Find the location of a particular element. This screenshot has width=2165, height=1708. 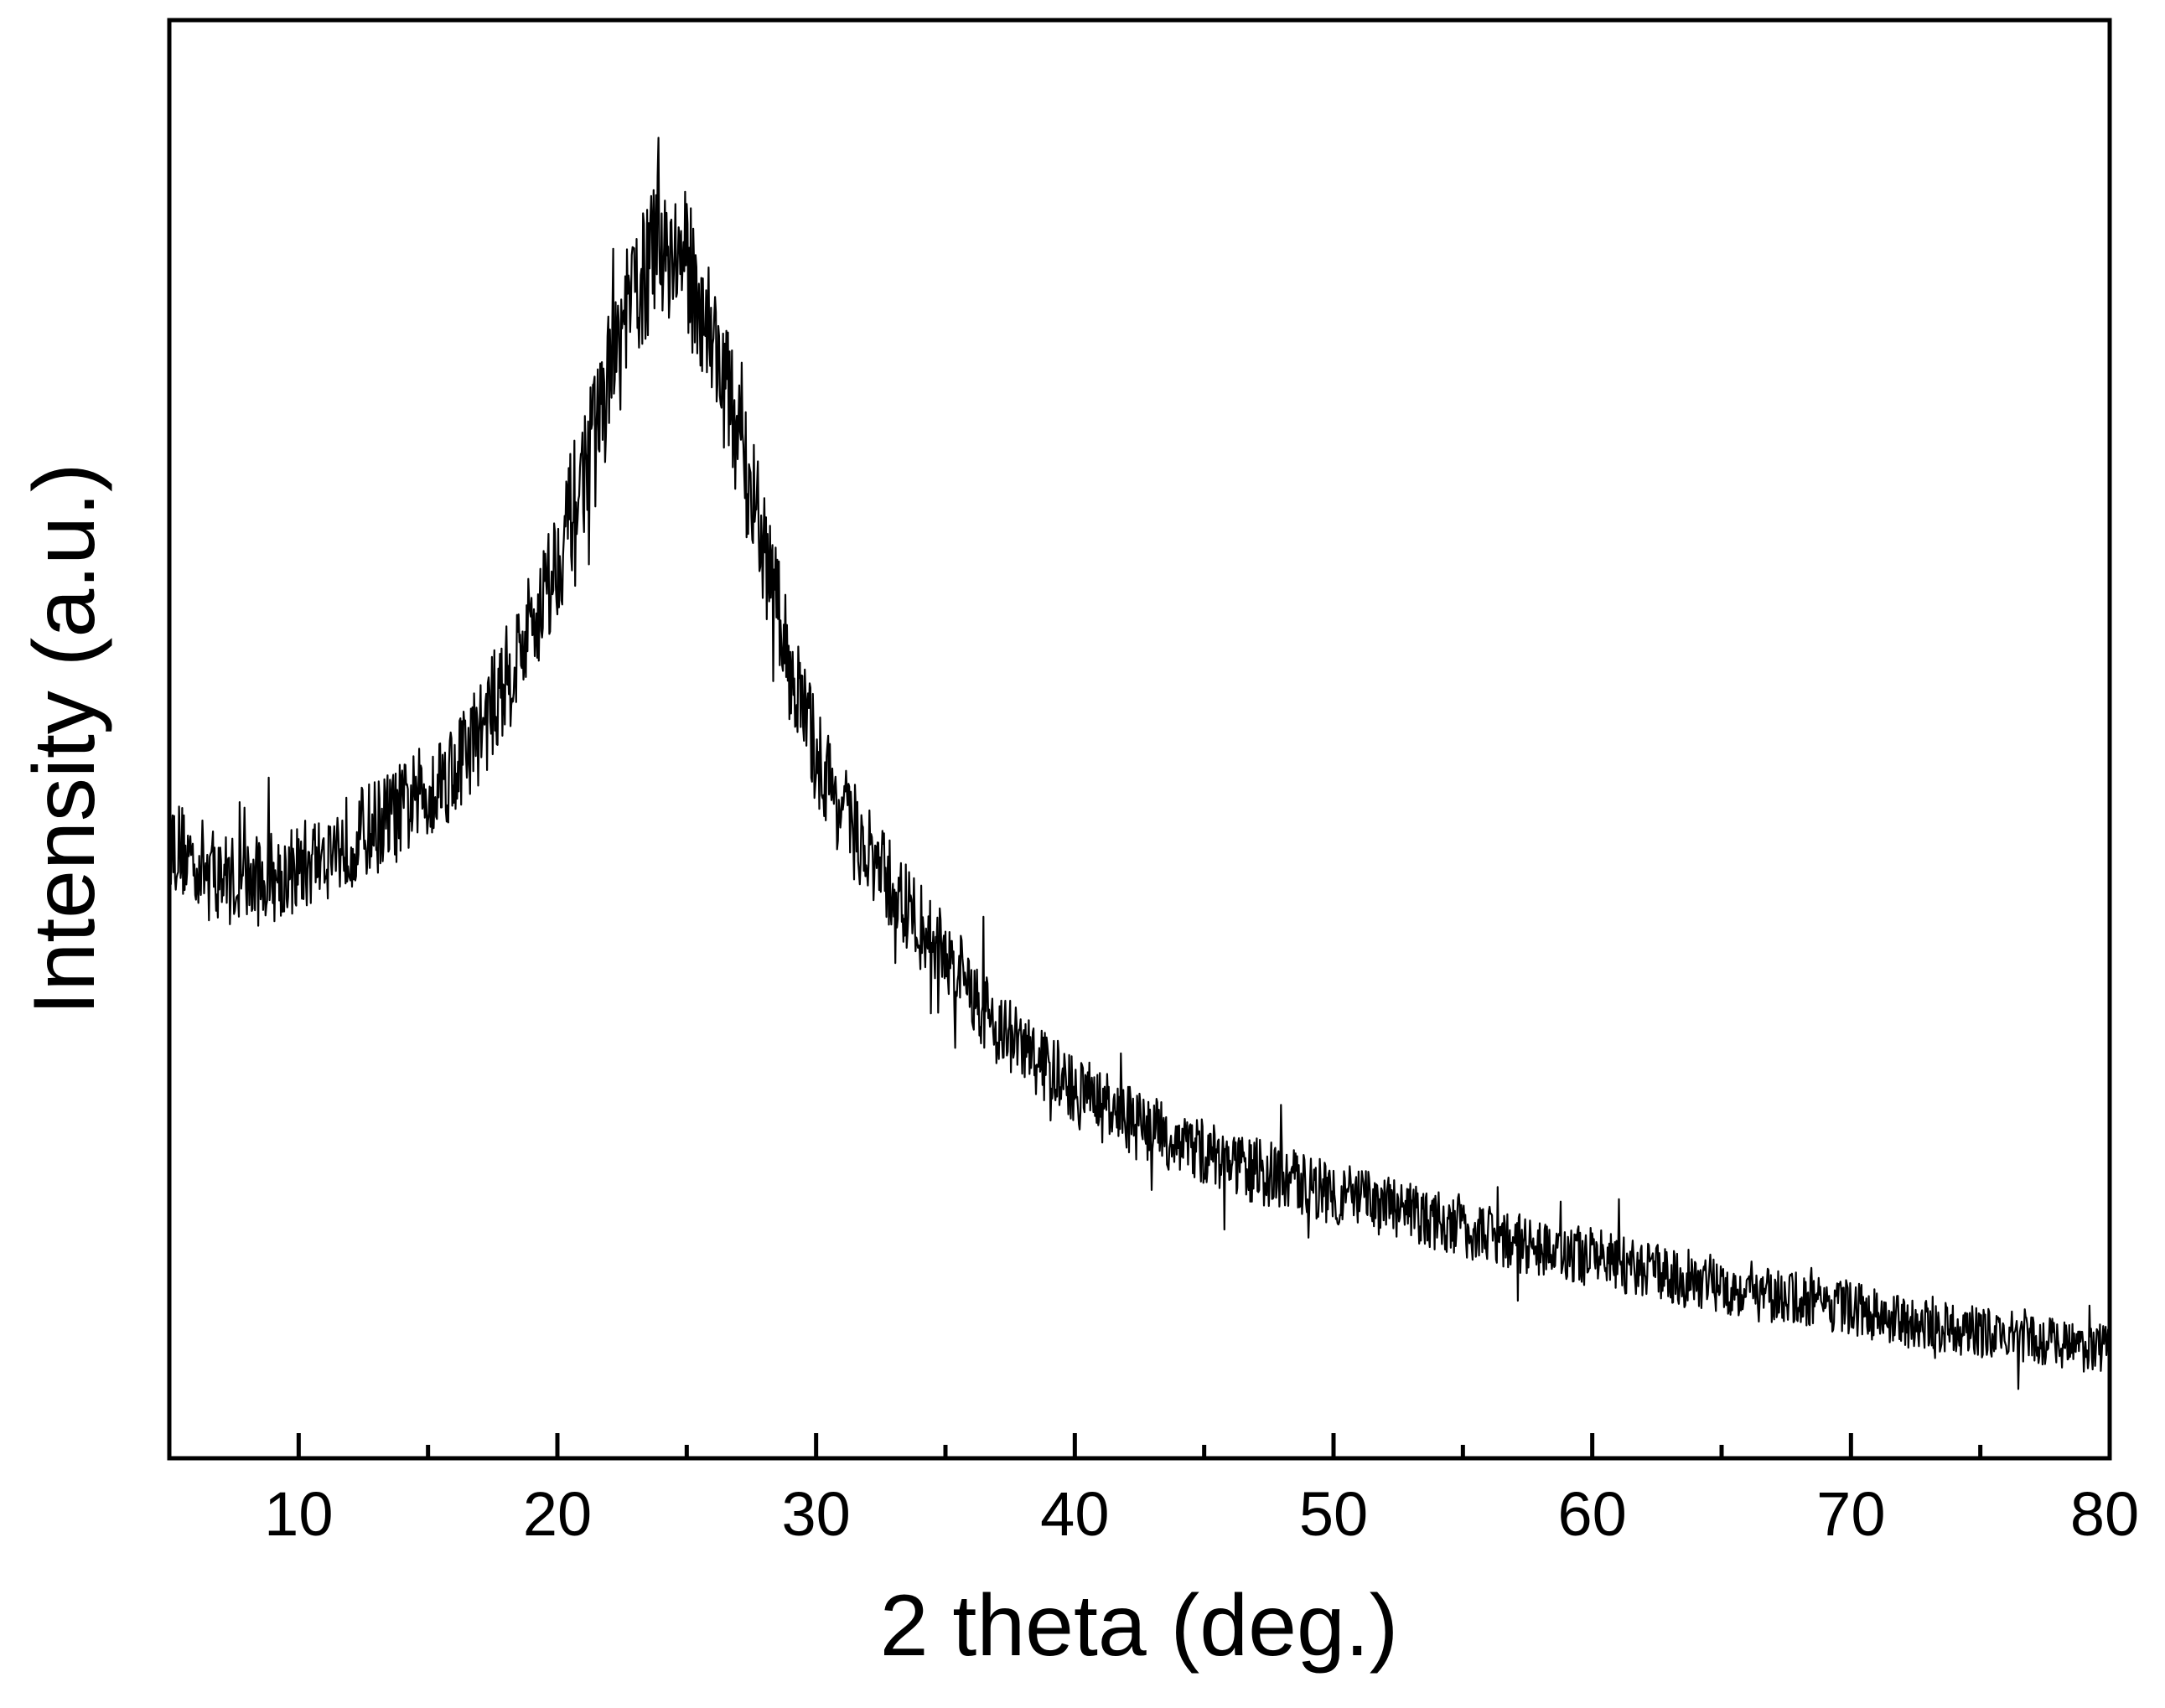

x-tick-label: 10 is located at coordinates (298, 1514).